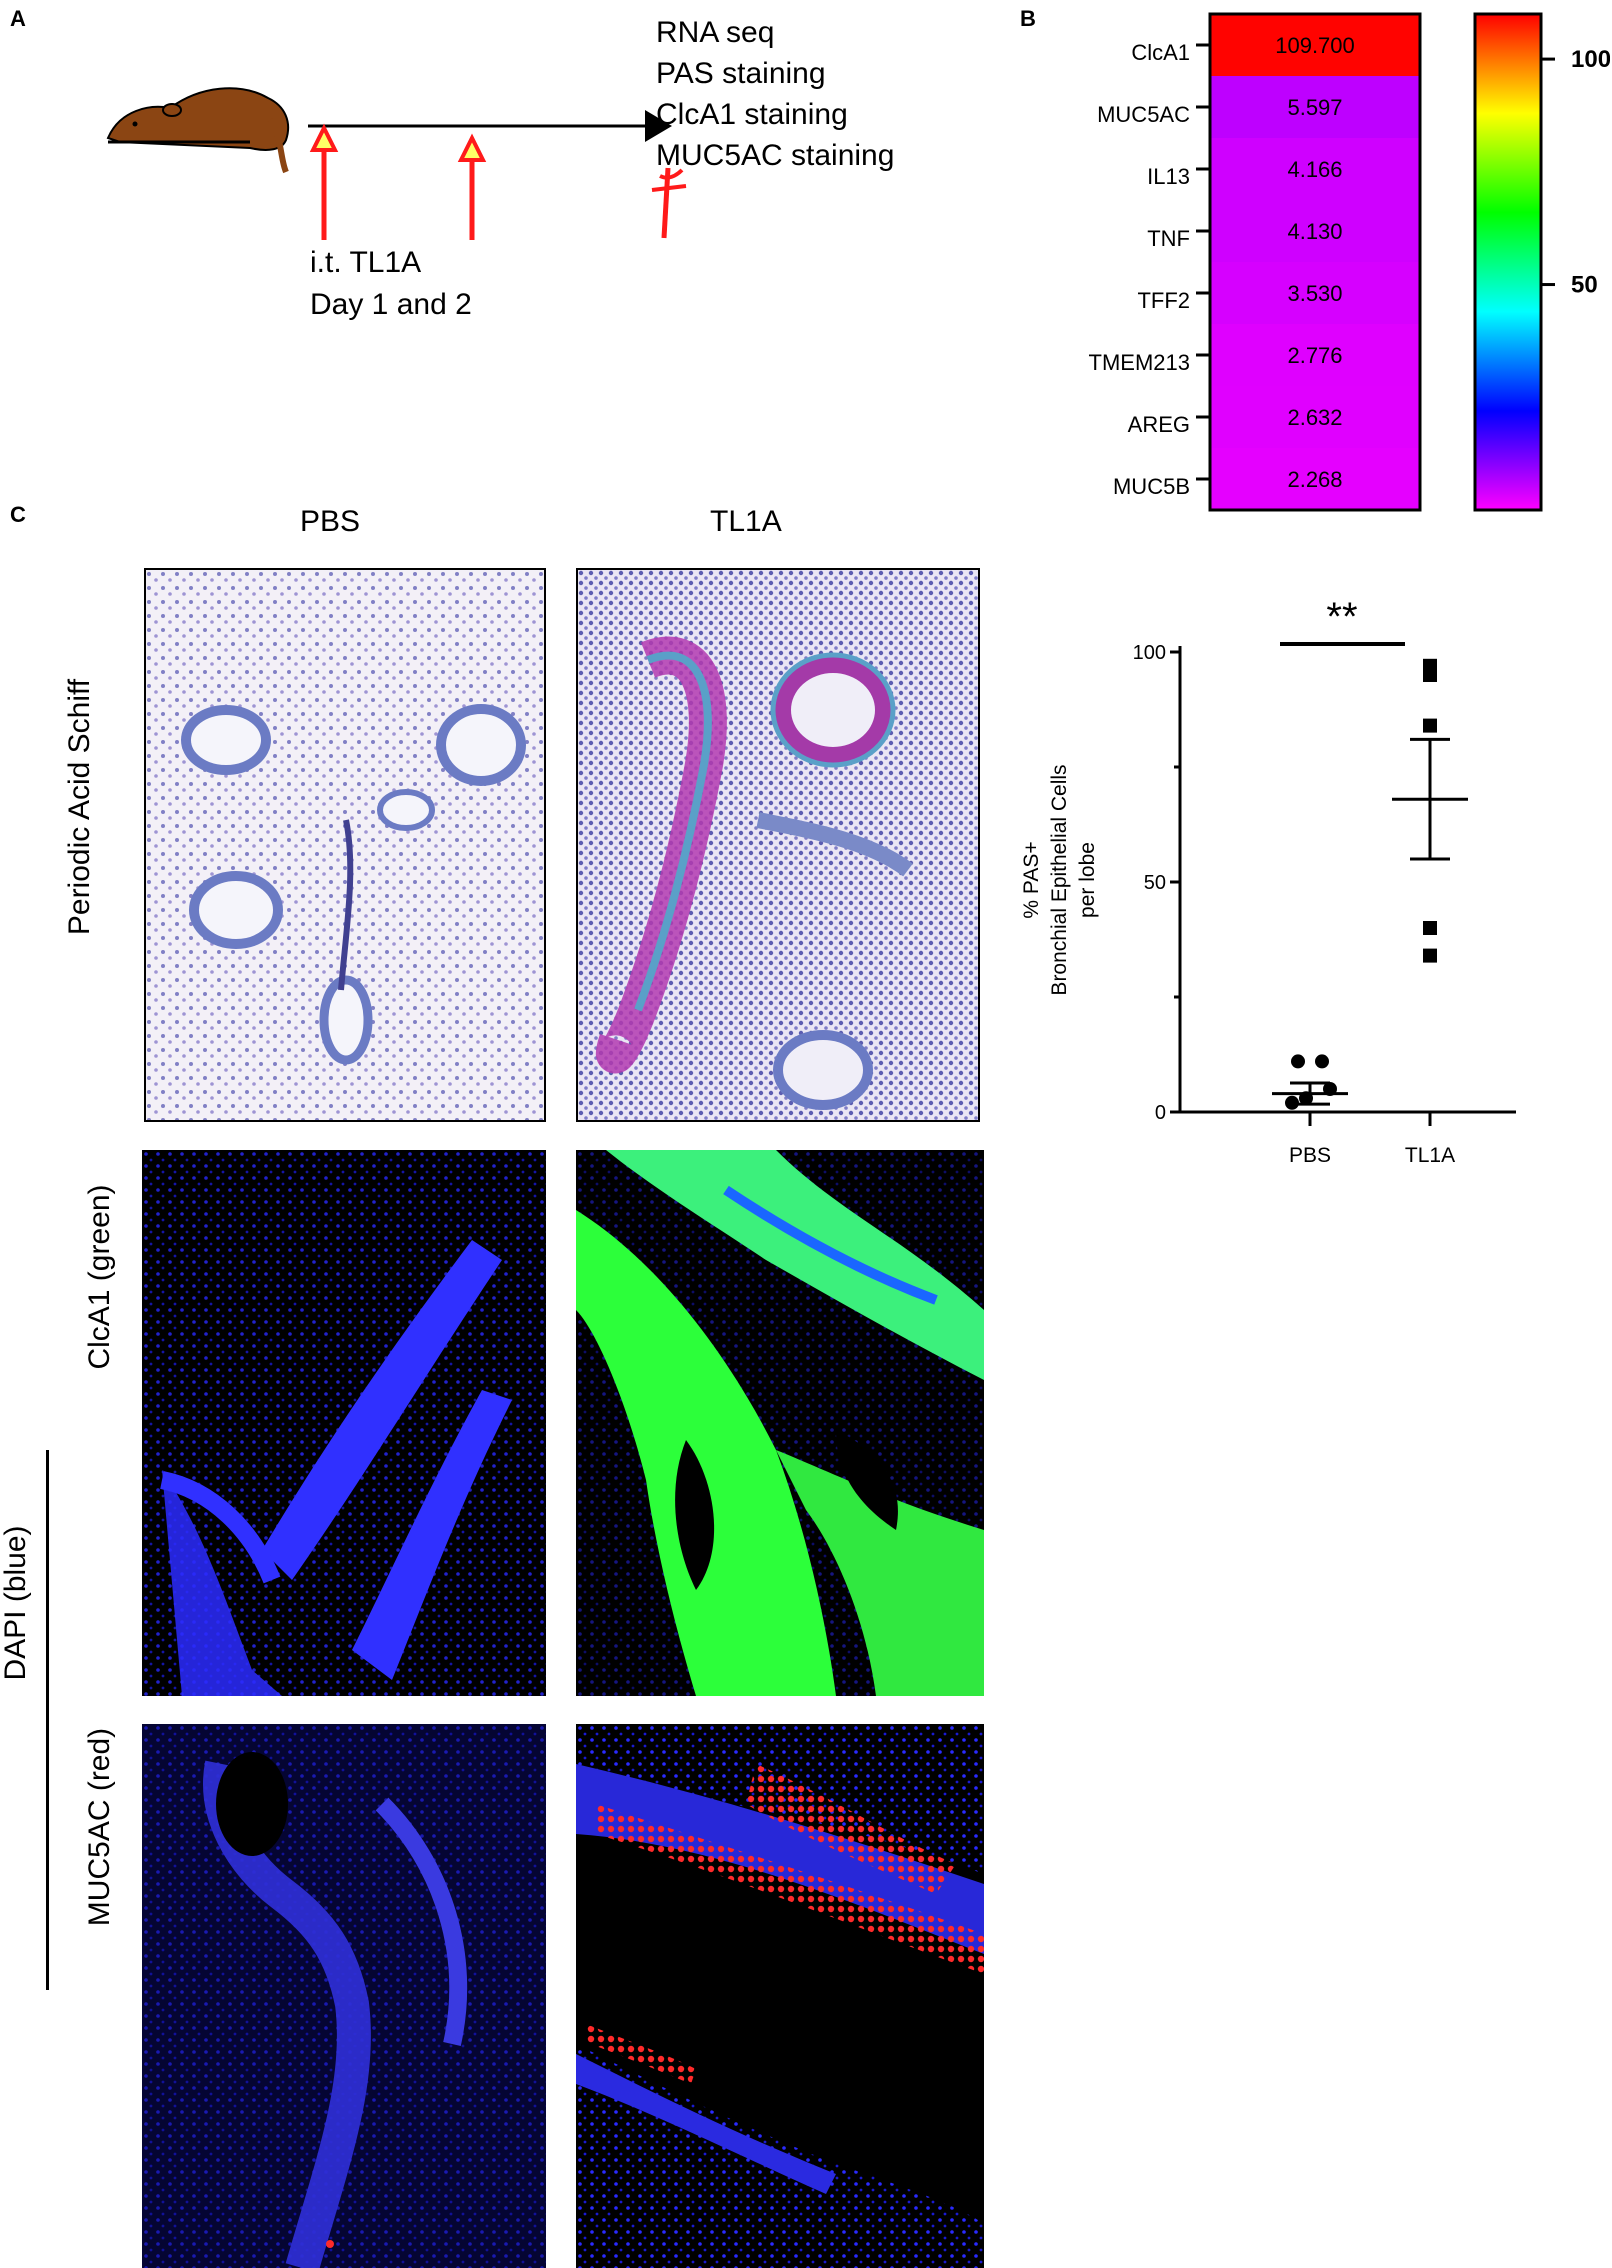 The height and width of the screenshot is (2268, 1612). Describe the element at coordinates (1160, 52) in the screenshot. I see `heatmap-row-label: ClcA1` at that location.